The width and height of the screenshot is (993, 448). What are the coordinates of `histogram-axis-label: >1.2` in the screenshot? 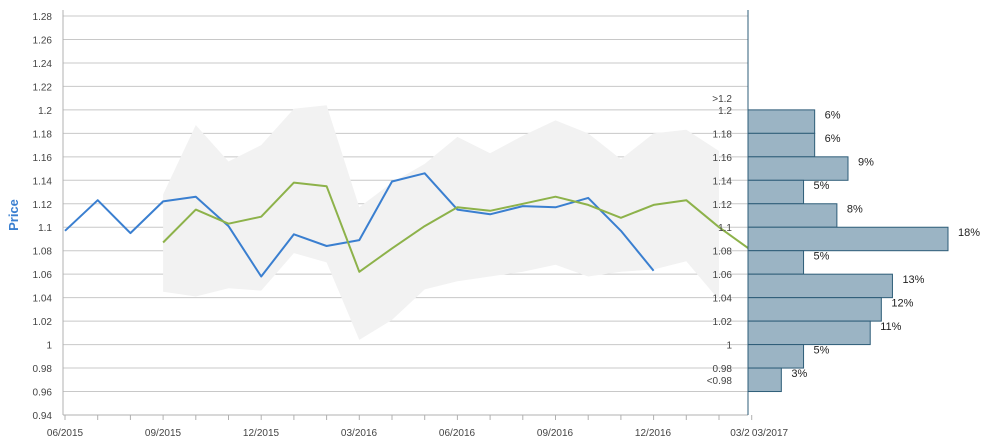 It's located at (722, 99).